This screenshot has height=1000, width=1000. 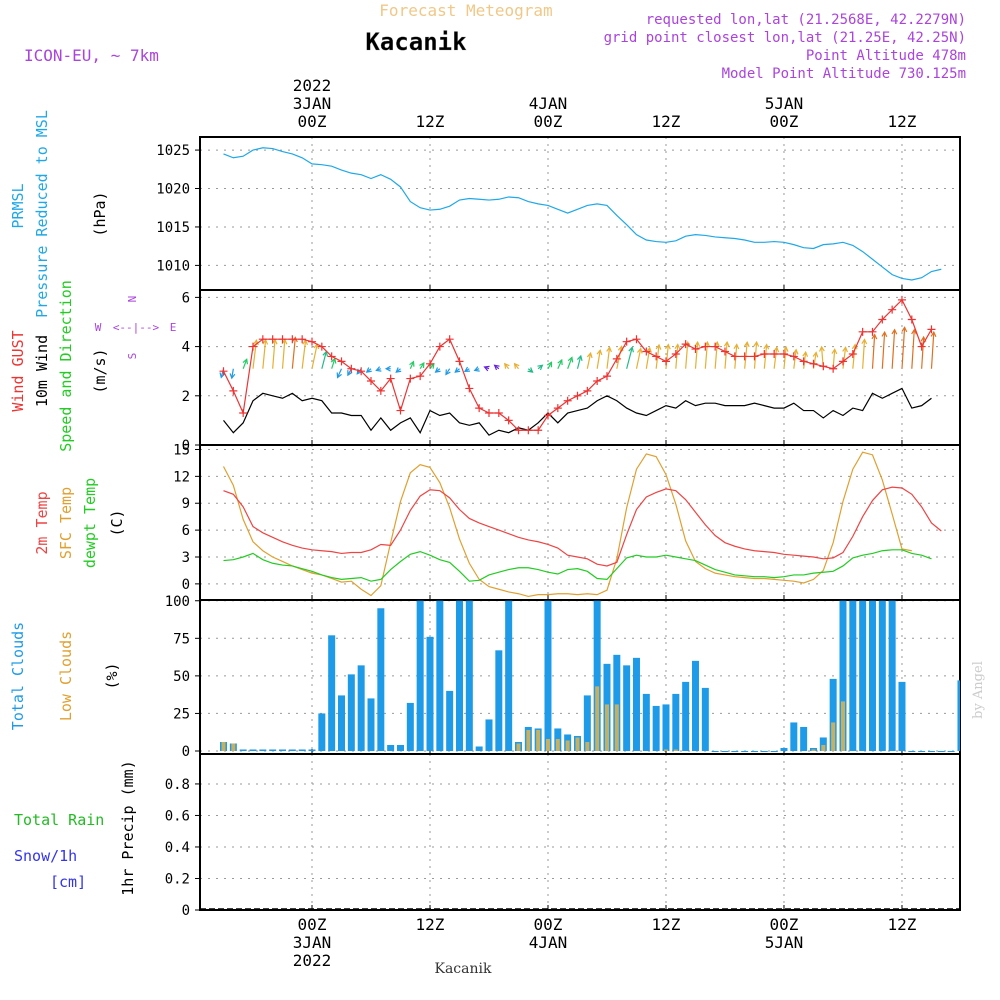 What do you see at coordinates (465, 10) in the screenshot?
I see `forecast-title: Forecast Meteogram` at bounding box center [465, 10].